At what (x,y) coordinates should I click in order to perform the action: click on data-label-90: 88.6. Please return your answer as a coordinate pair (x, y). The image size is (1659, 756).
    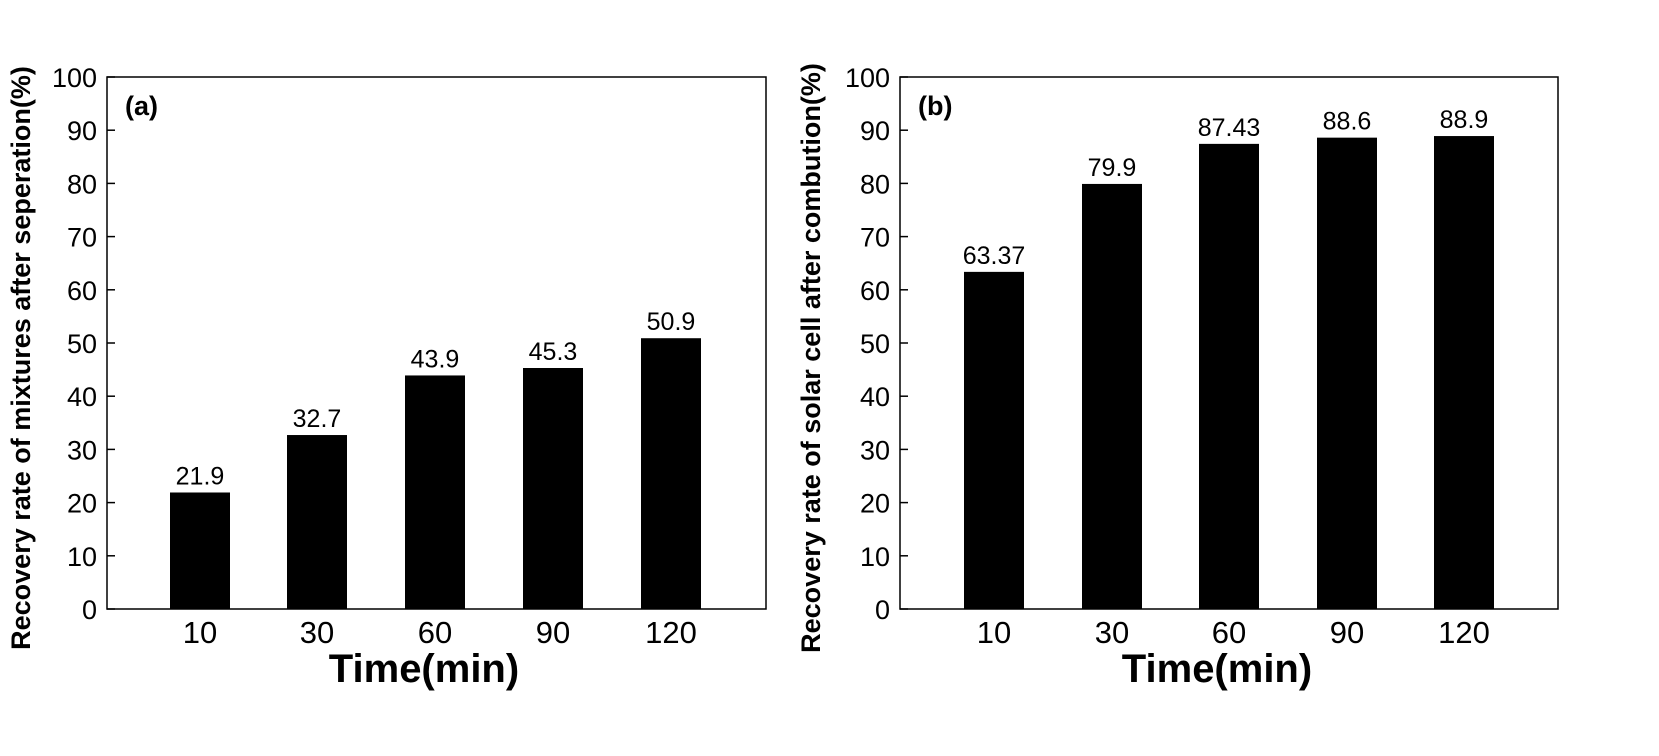
    Looking at the image, I should click on (1347, 122).